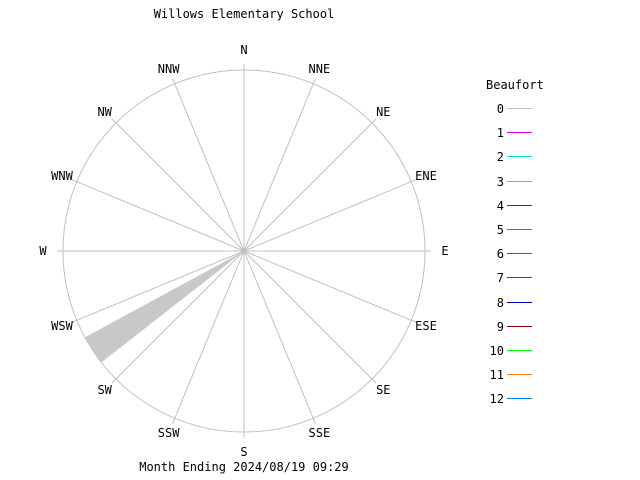 This screenshot has width=640, height=480. I want to click on legend-item: 5, so click(513, 230).